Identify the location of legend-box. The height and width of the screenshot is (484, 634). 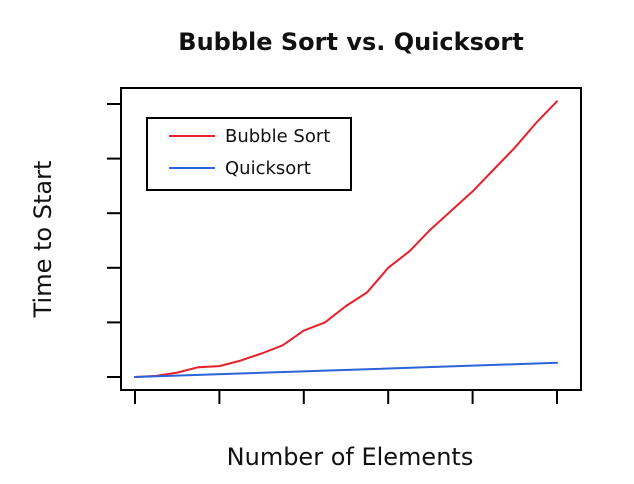
(249, 154).